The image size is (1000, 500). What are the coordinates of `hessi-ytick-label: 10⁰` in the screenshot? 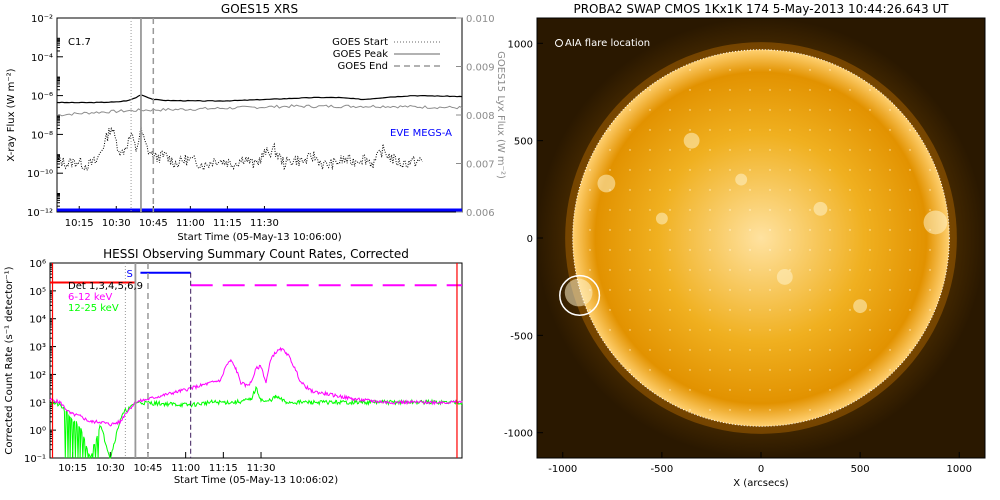 It's located at (37, 431).